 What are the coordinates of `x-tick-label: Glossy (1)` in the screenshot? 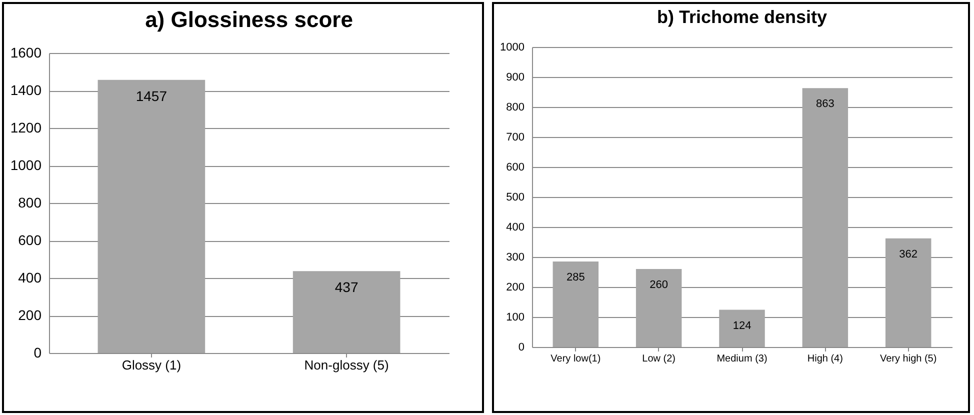 It's located at (152, 365).